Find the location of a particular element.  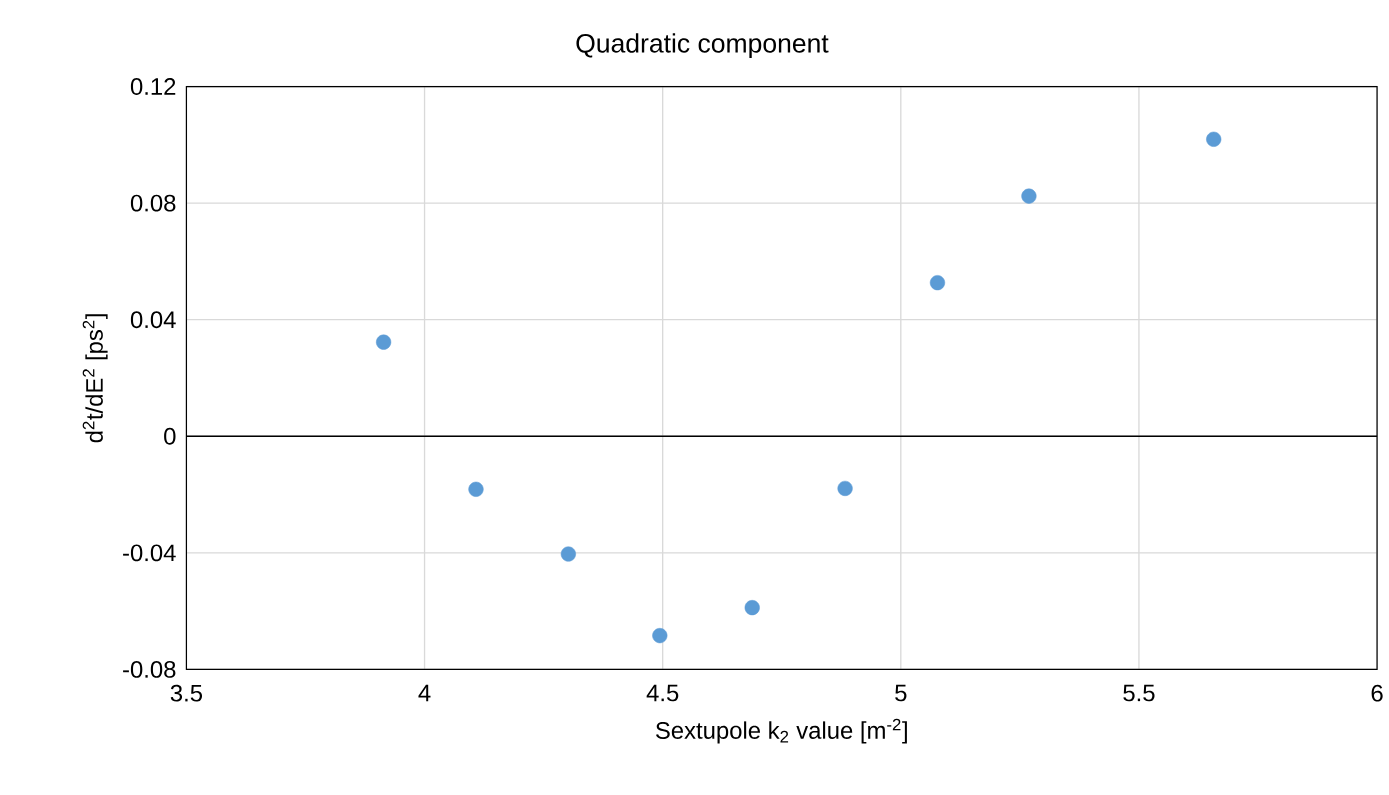

x-axis-title: Sextupole k$_{2}$ value [m$^{-2}$] is located at coordinates (781, 731).